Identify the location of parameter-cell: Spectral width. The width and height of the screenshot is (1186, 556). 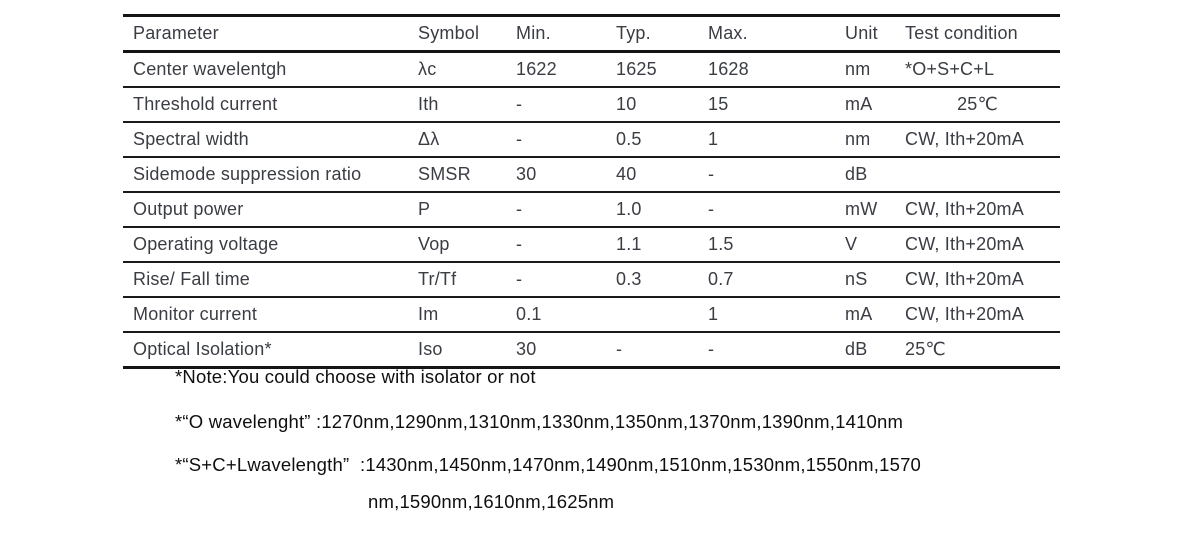
(265, 139).